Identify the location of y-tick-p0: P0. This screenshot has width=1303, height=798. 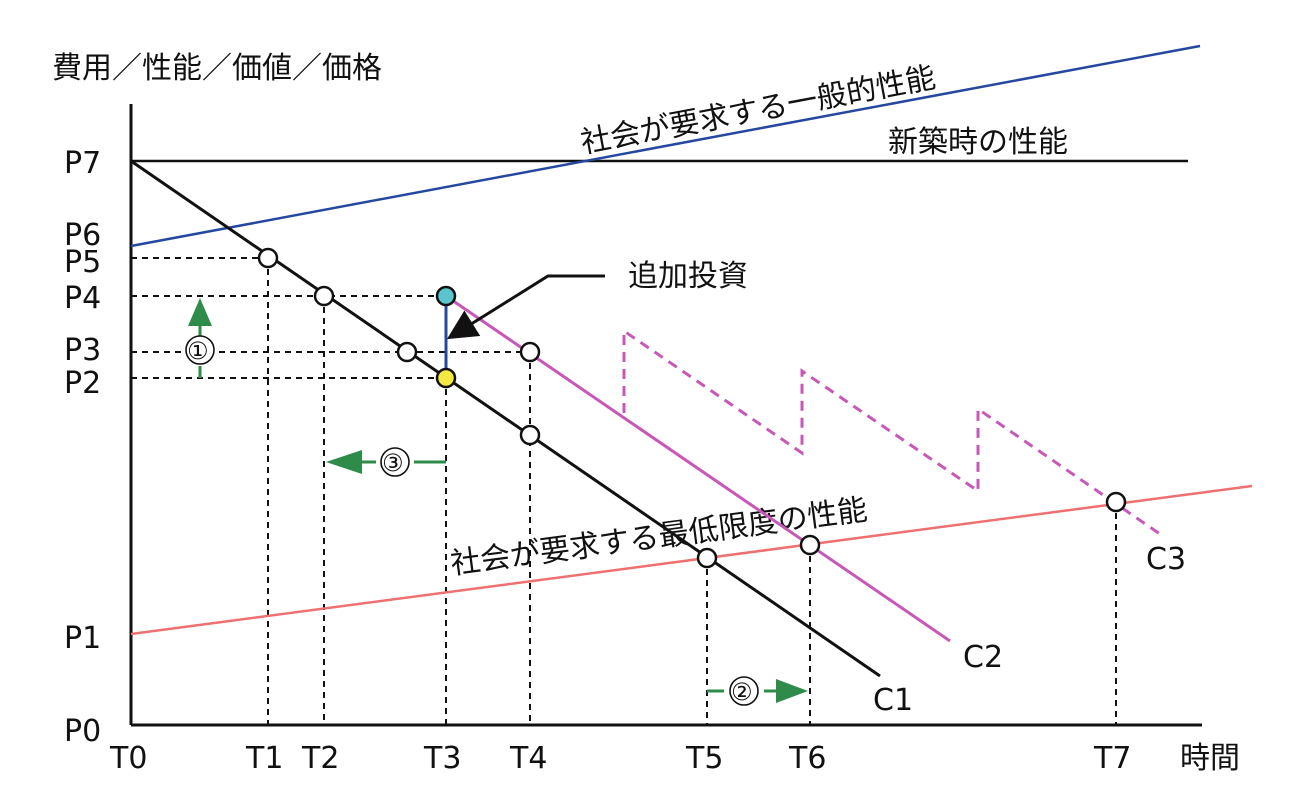
(82, 731).